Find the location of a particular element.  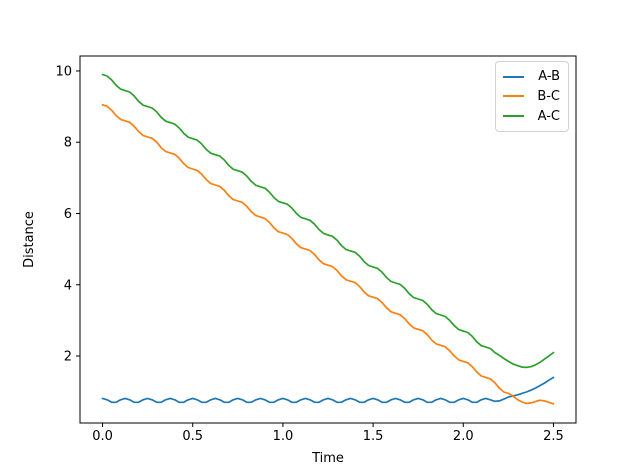

legend-label-ab: A-B is located at coordinates (549, 77).